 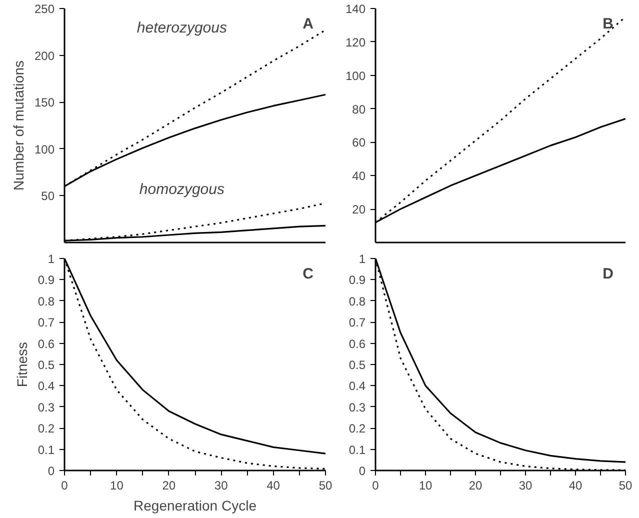 What do you see at coordinates (355, 42) in the screenshot?
I see `y-tick-label: 120` at bounding box center [355, 42].